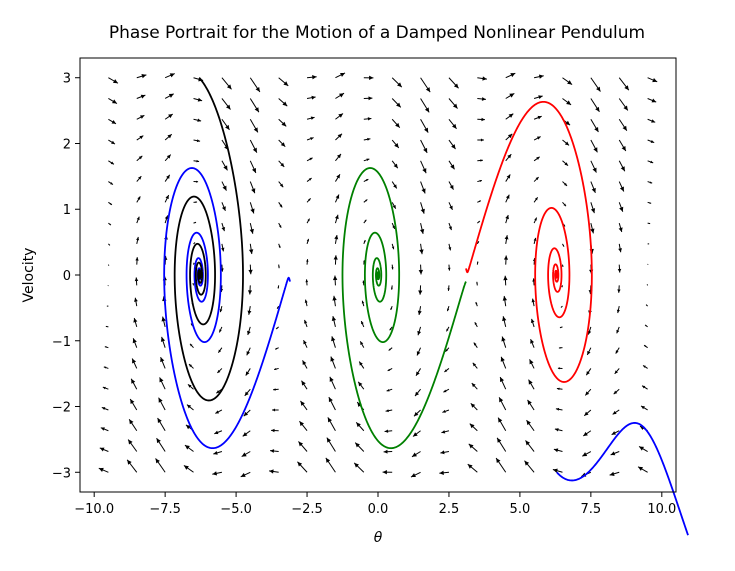 The width and height of the screenshot is (735, 571). I want to click on x-tick-label: 2.5, so click(449, 509).